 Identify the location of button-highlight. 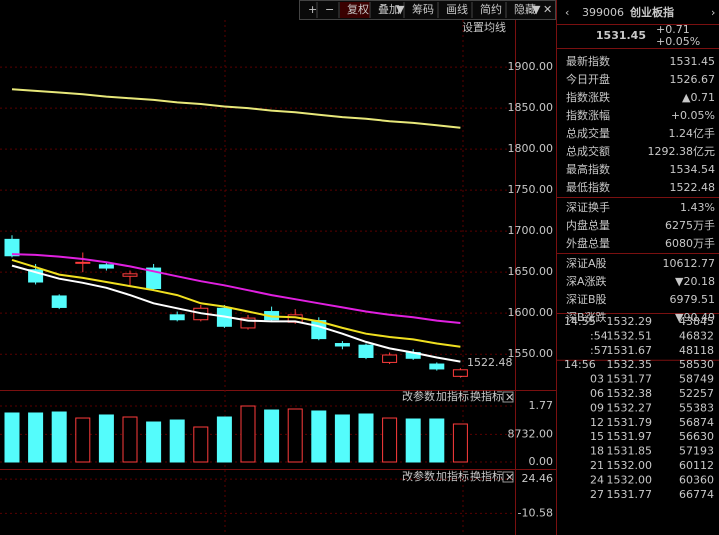
(355, 10).